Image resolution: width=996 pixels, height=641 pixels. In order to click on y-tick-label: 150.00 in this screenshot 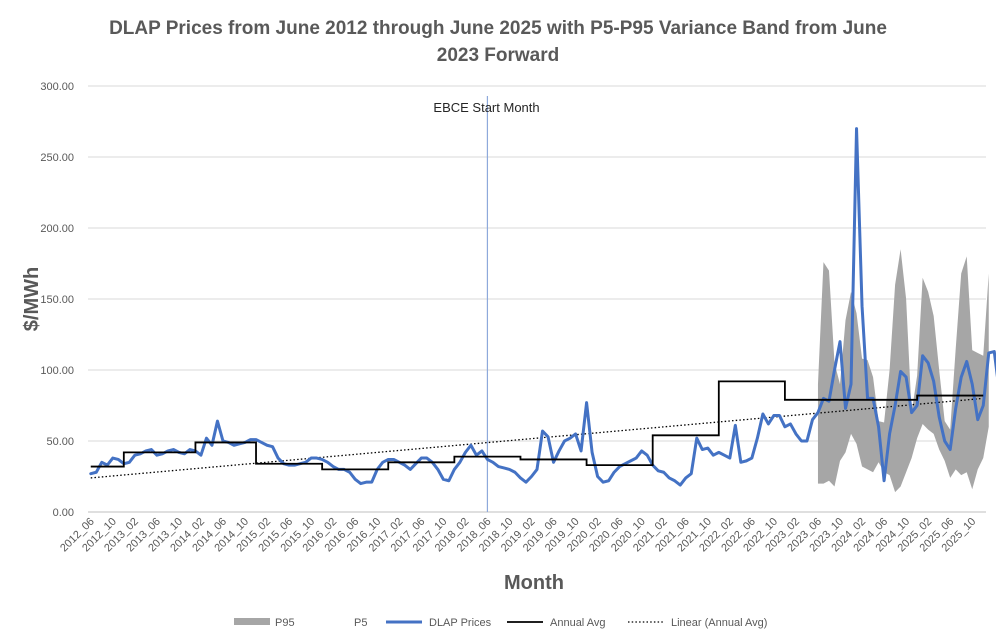, I will do `click(57, 300)`.